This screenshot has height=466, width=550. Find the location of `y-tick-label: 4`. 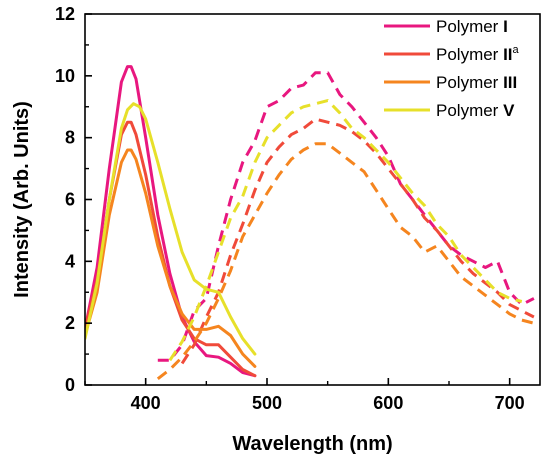

y-tick-label: 4 is located at coordinates (70, 261).